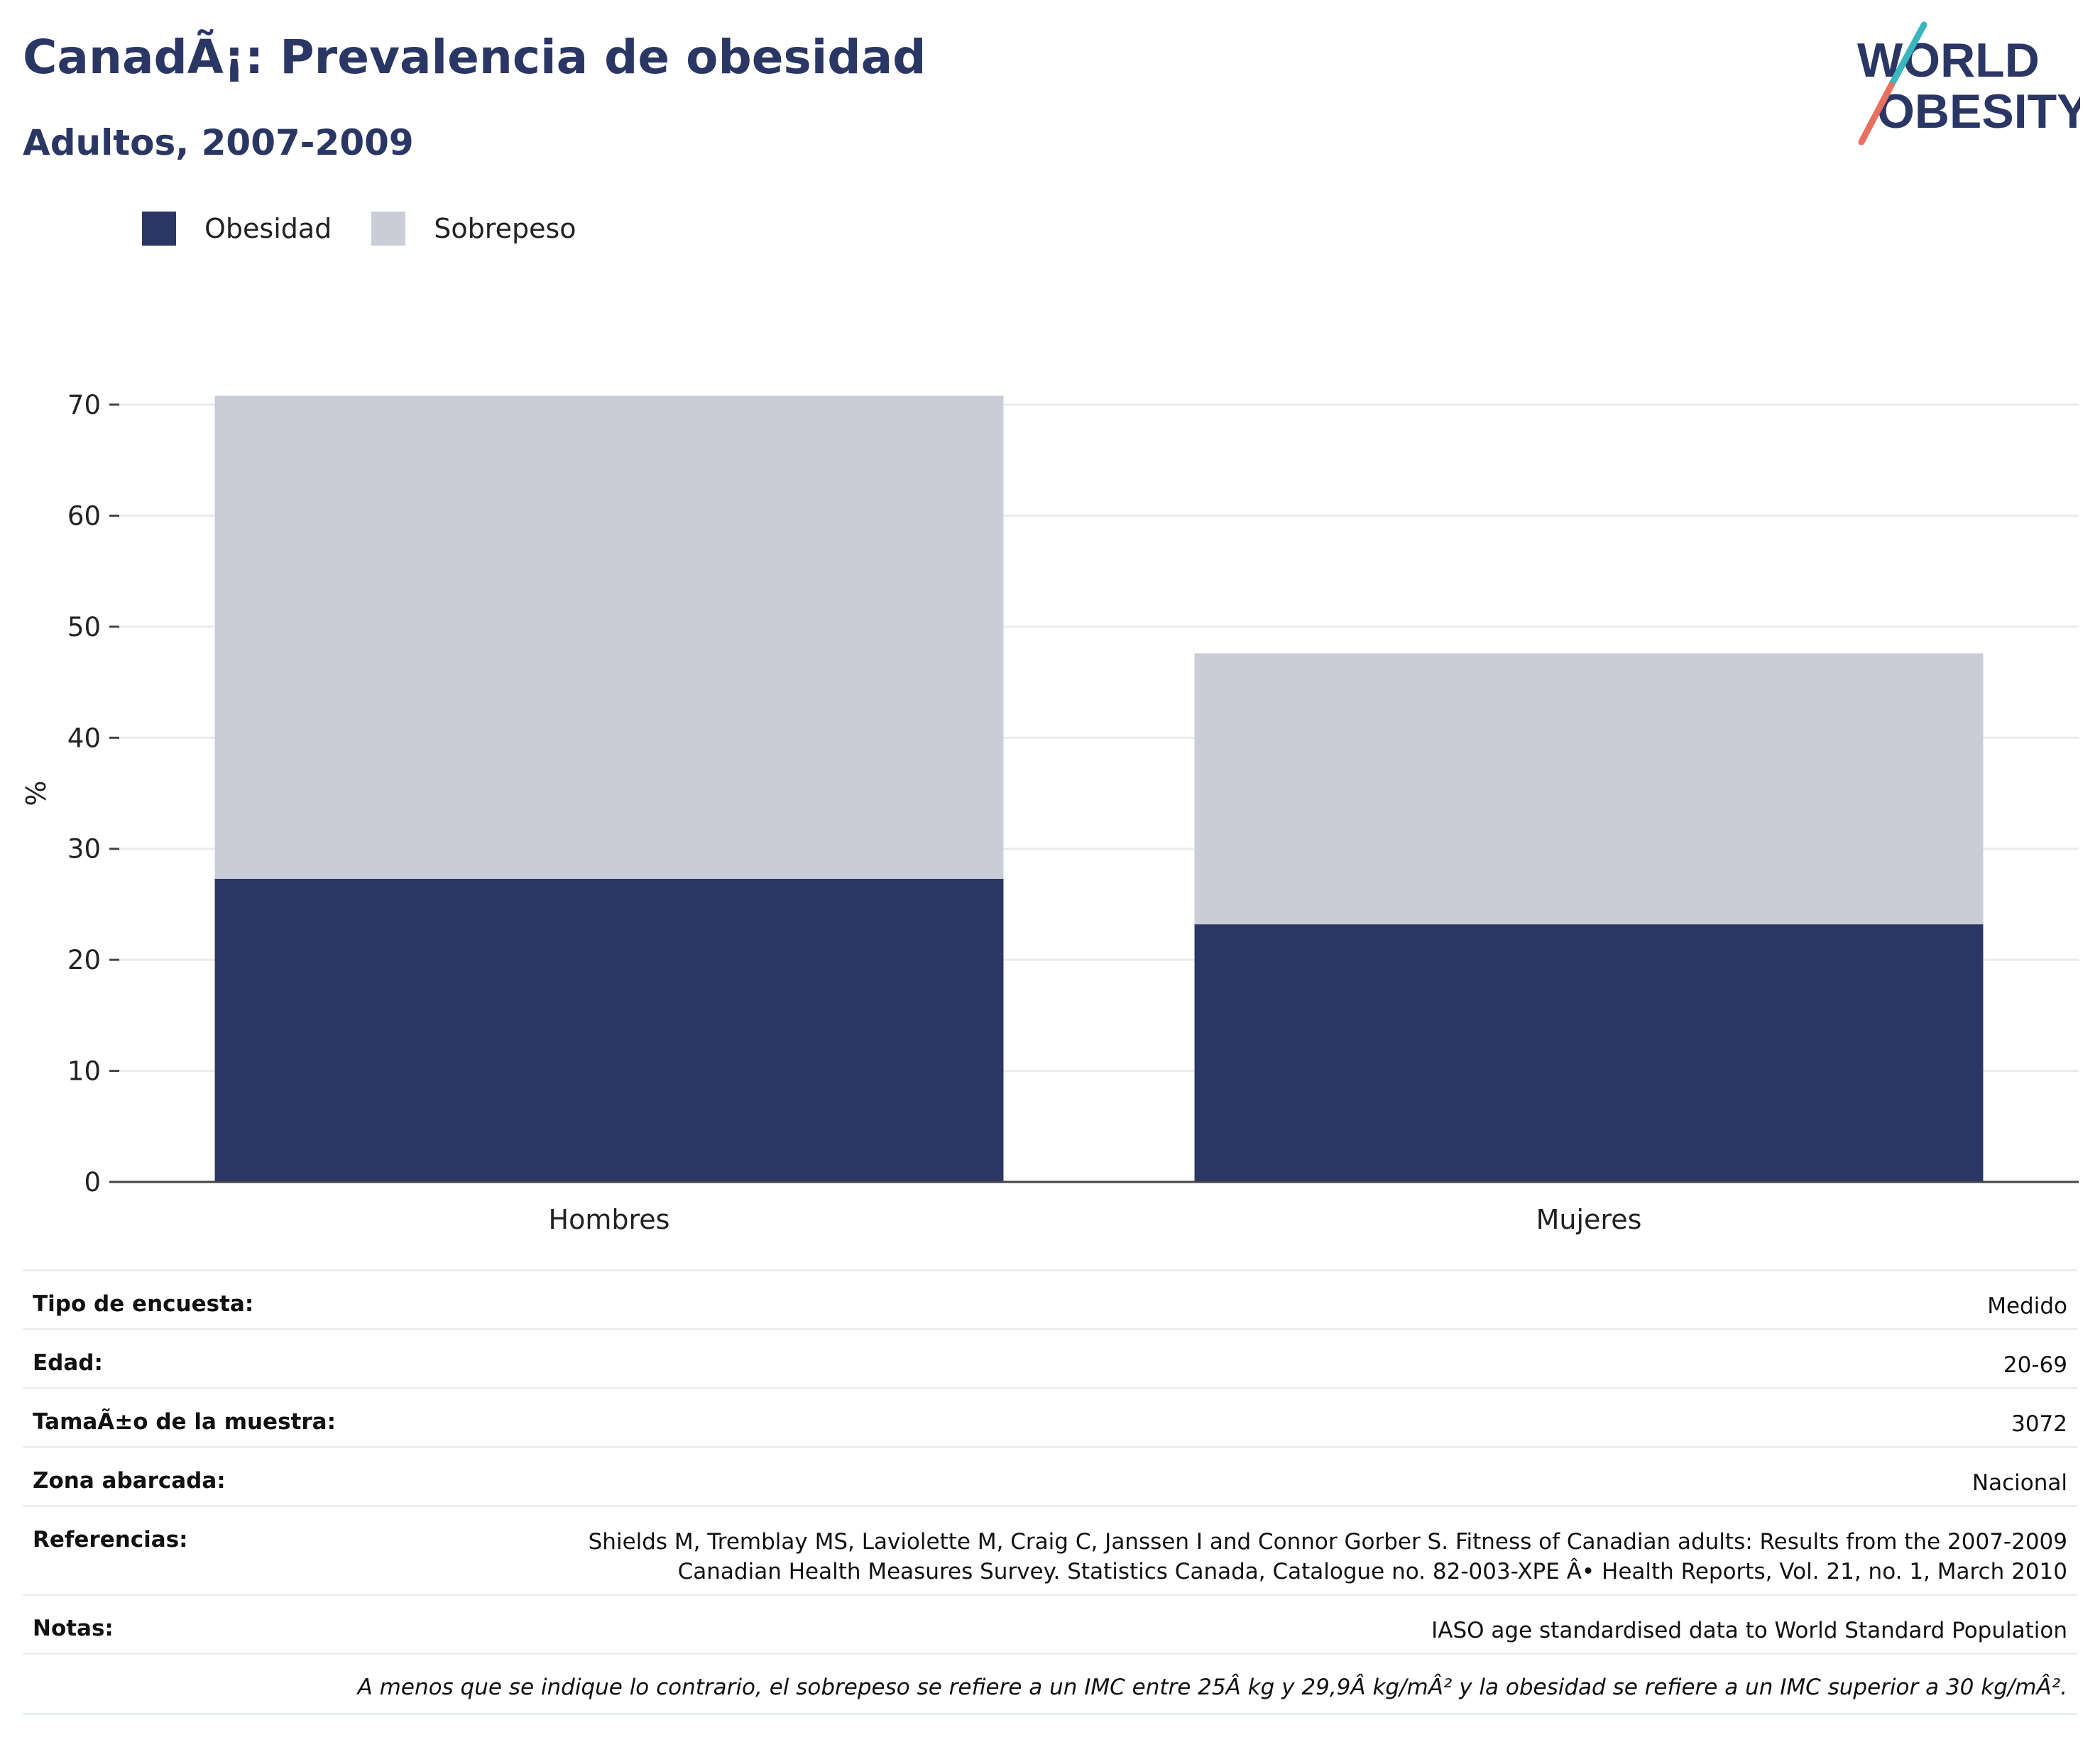 The height and width of the screenshot is (1747, 2100). I want to click on meta-value: 20-69, so click(2035, 1365).